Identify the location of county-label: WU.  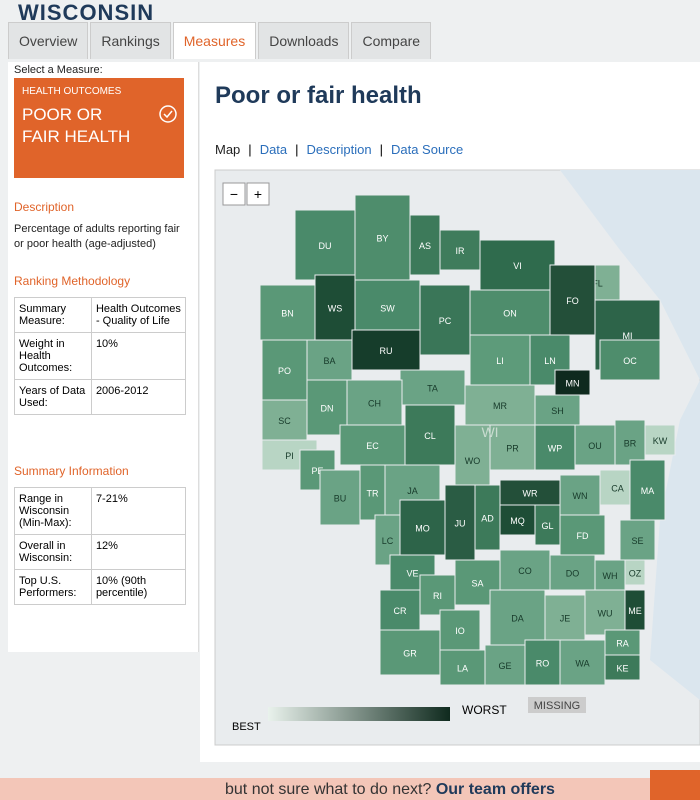
(605, 614).